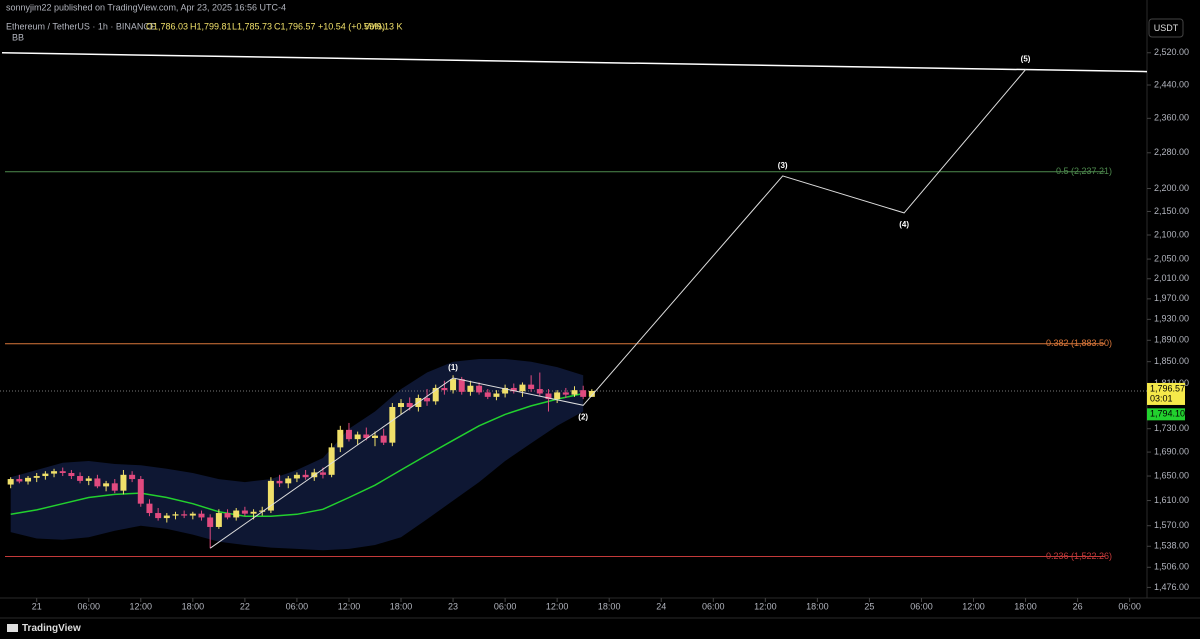 The image size is (1200, 639). I want to click on y-tick-label: 2,280.00, so click(1171, 152).